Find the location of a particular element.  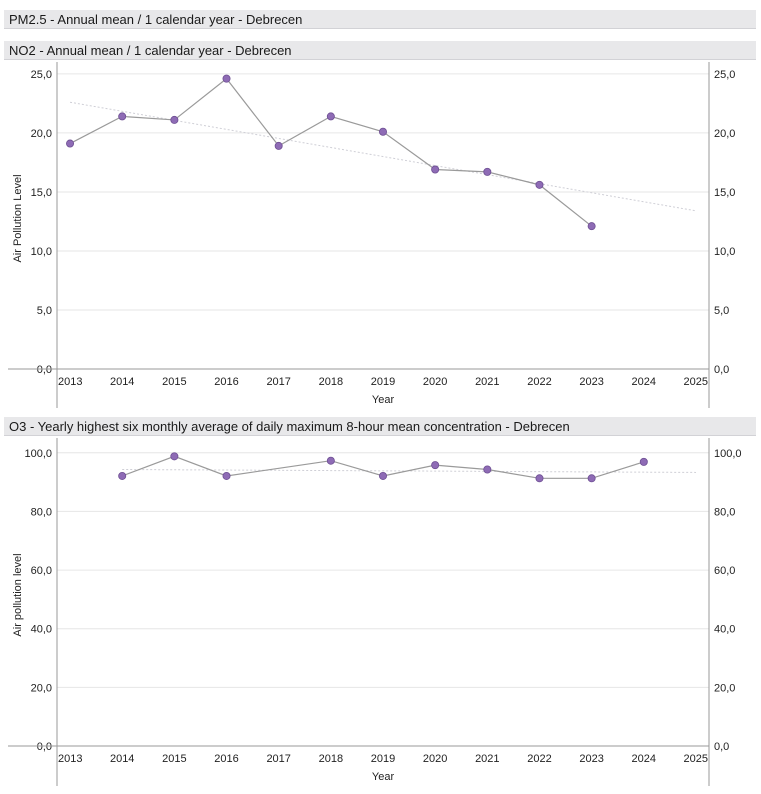

y-tick-label-left: 80,0 is located at coordinates (41, 512).